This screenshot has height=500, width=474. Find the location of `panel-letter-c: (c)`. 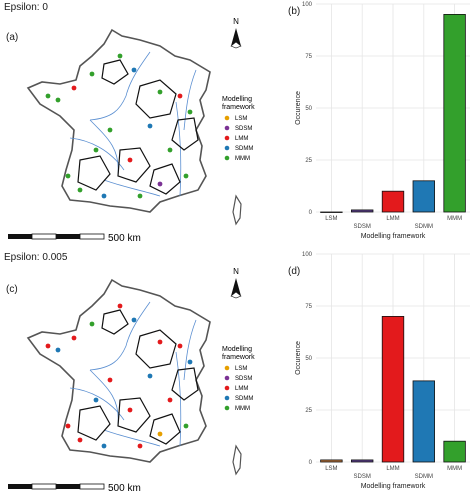

panel-letter-c: (c) is located at coordinates (12, 289).